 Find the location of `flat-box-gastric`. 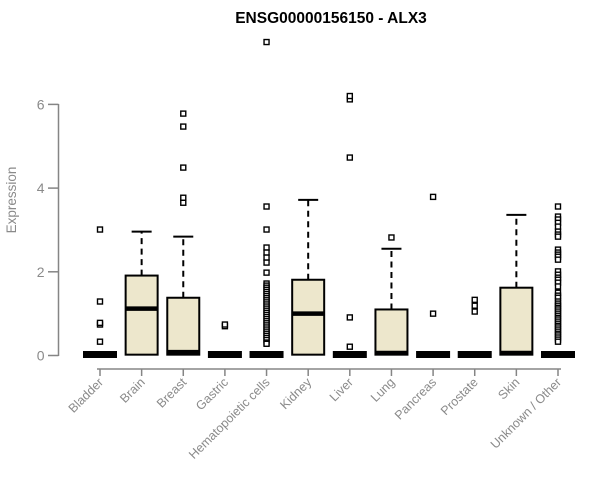

flat-box-gastric is located at coordinates (224, 354).